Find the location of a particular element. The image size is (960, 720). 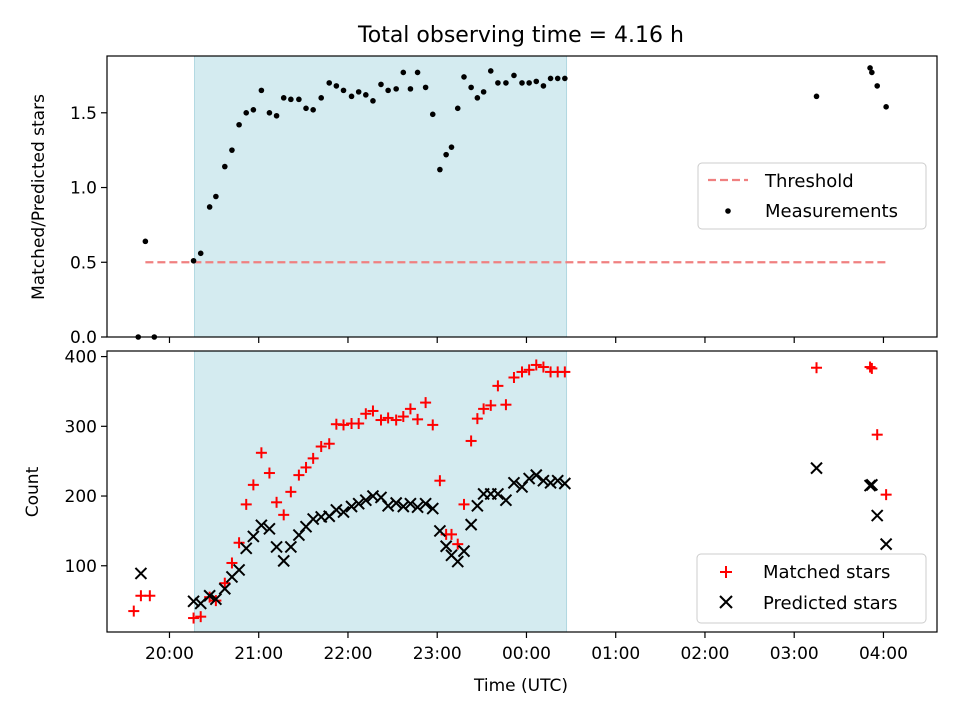

count-x-tick-label: 20:00 is located at coordinates (169, 654).